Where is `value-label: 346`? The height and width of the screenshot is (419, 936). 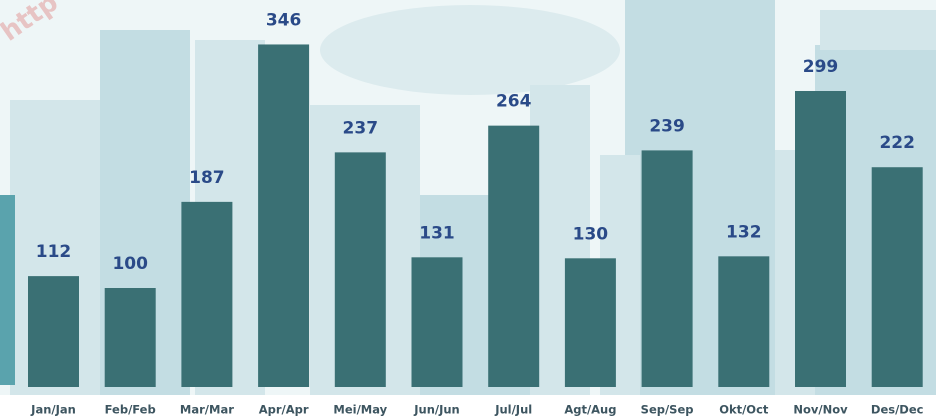
value-label: 346 is located at coordinates (284, 20).